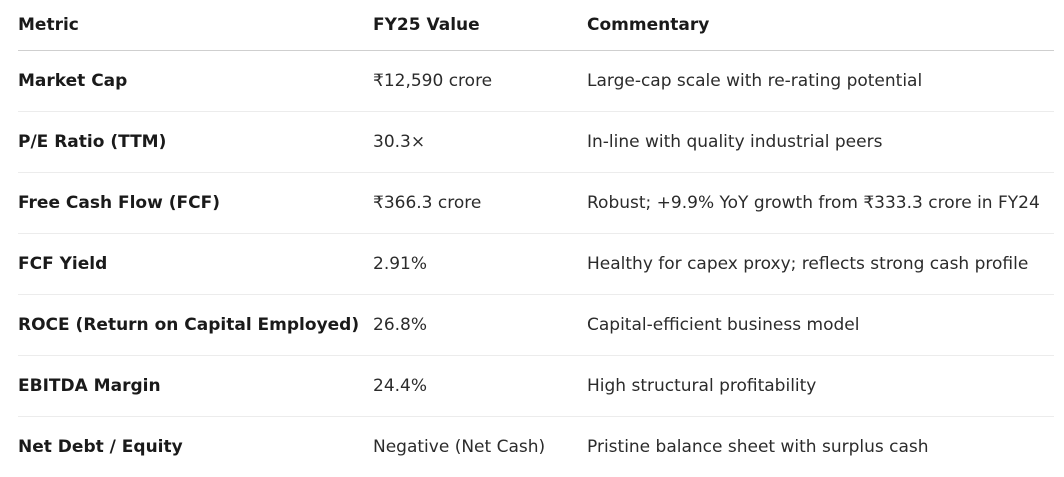 The height and width of the screenshot is (477, 1064). What do you see at coordinates (820, 142) in the screenshot?
I see `commentary-cell: In-line with quality industrial peers` at bounding box center [820, 142].